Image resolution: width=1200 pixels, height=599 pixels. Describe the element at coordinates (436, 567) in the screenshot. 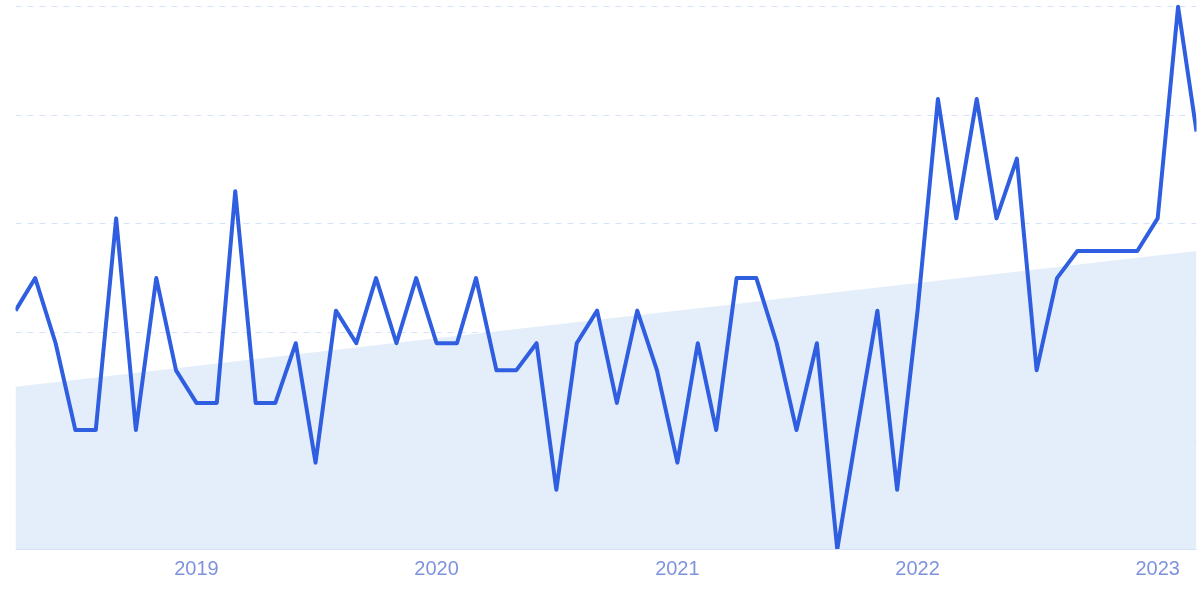

I see `x-tick-label: 2020` at that location.